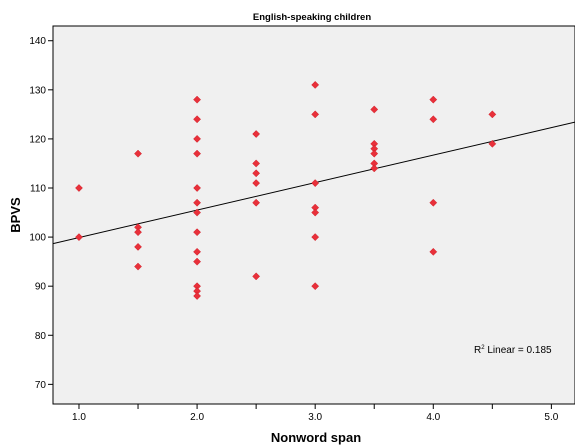 This screenshot has width=575, height=447. What do you see at coordinates (37, 41) in the screenshot?
I see `y-tick-label: 140` at bounding box center [37, 41].